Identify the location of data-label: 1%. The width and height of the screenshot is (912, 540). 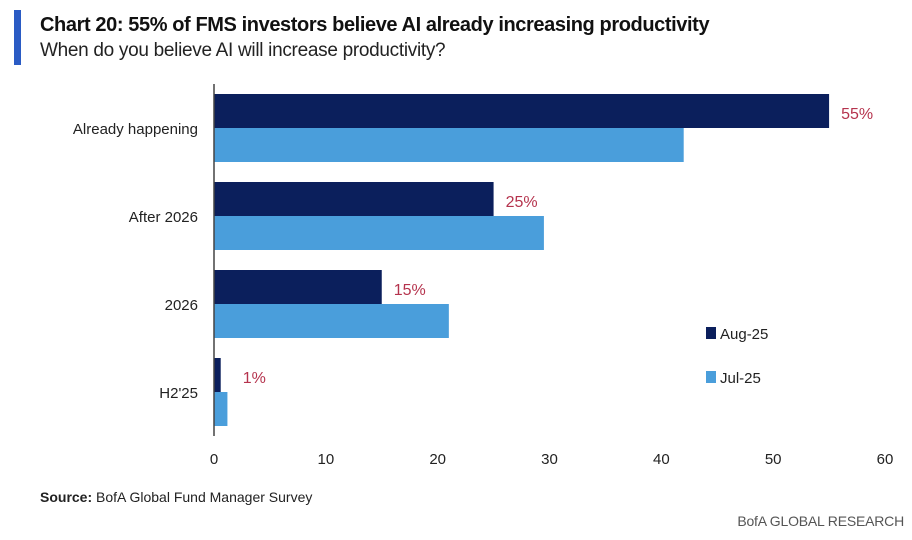
(254, 378).